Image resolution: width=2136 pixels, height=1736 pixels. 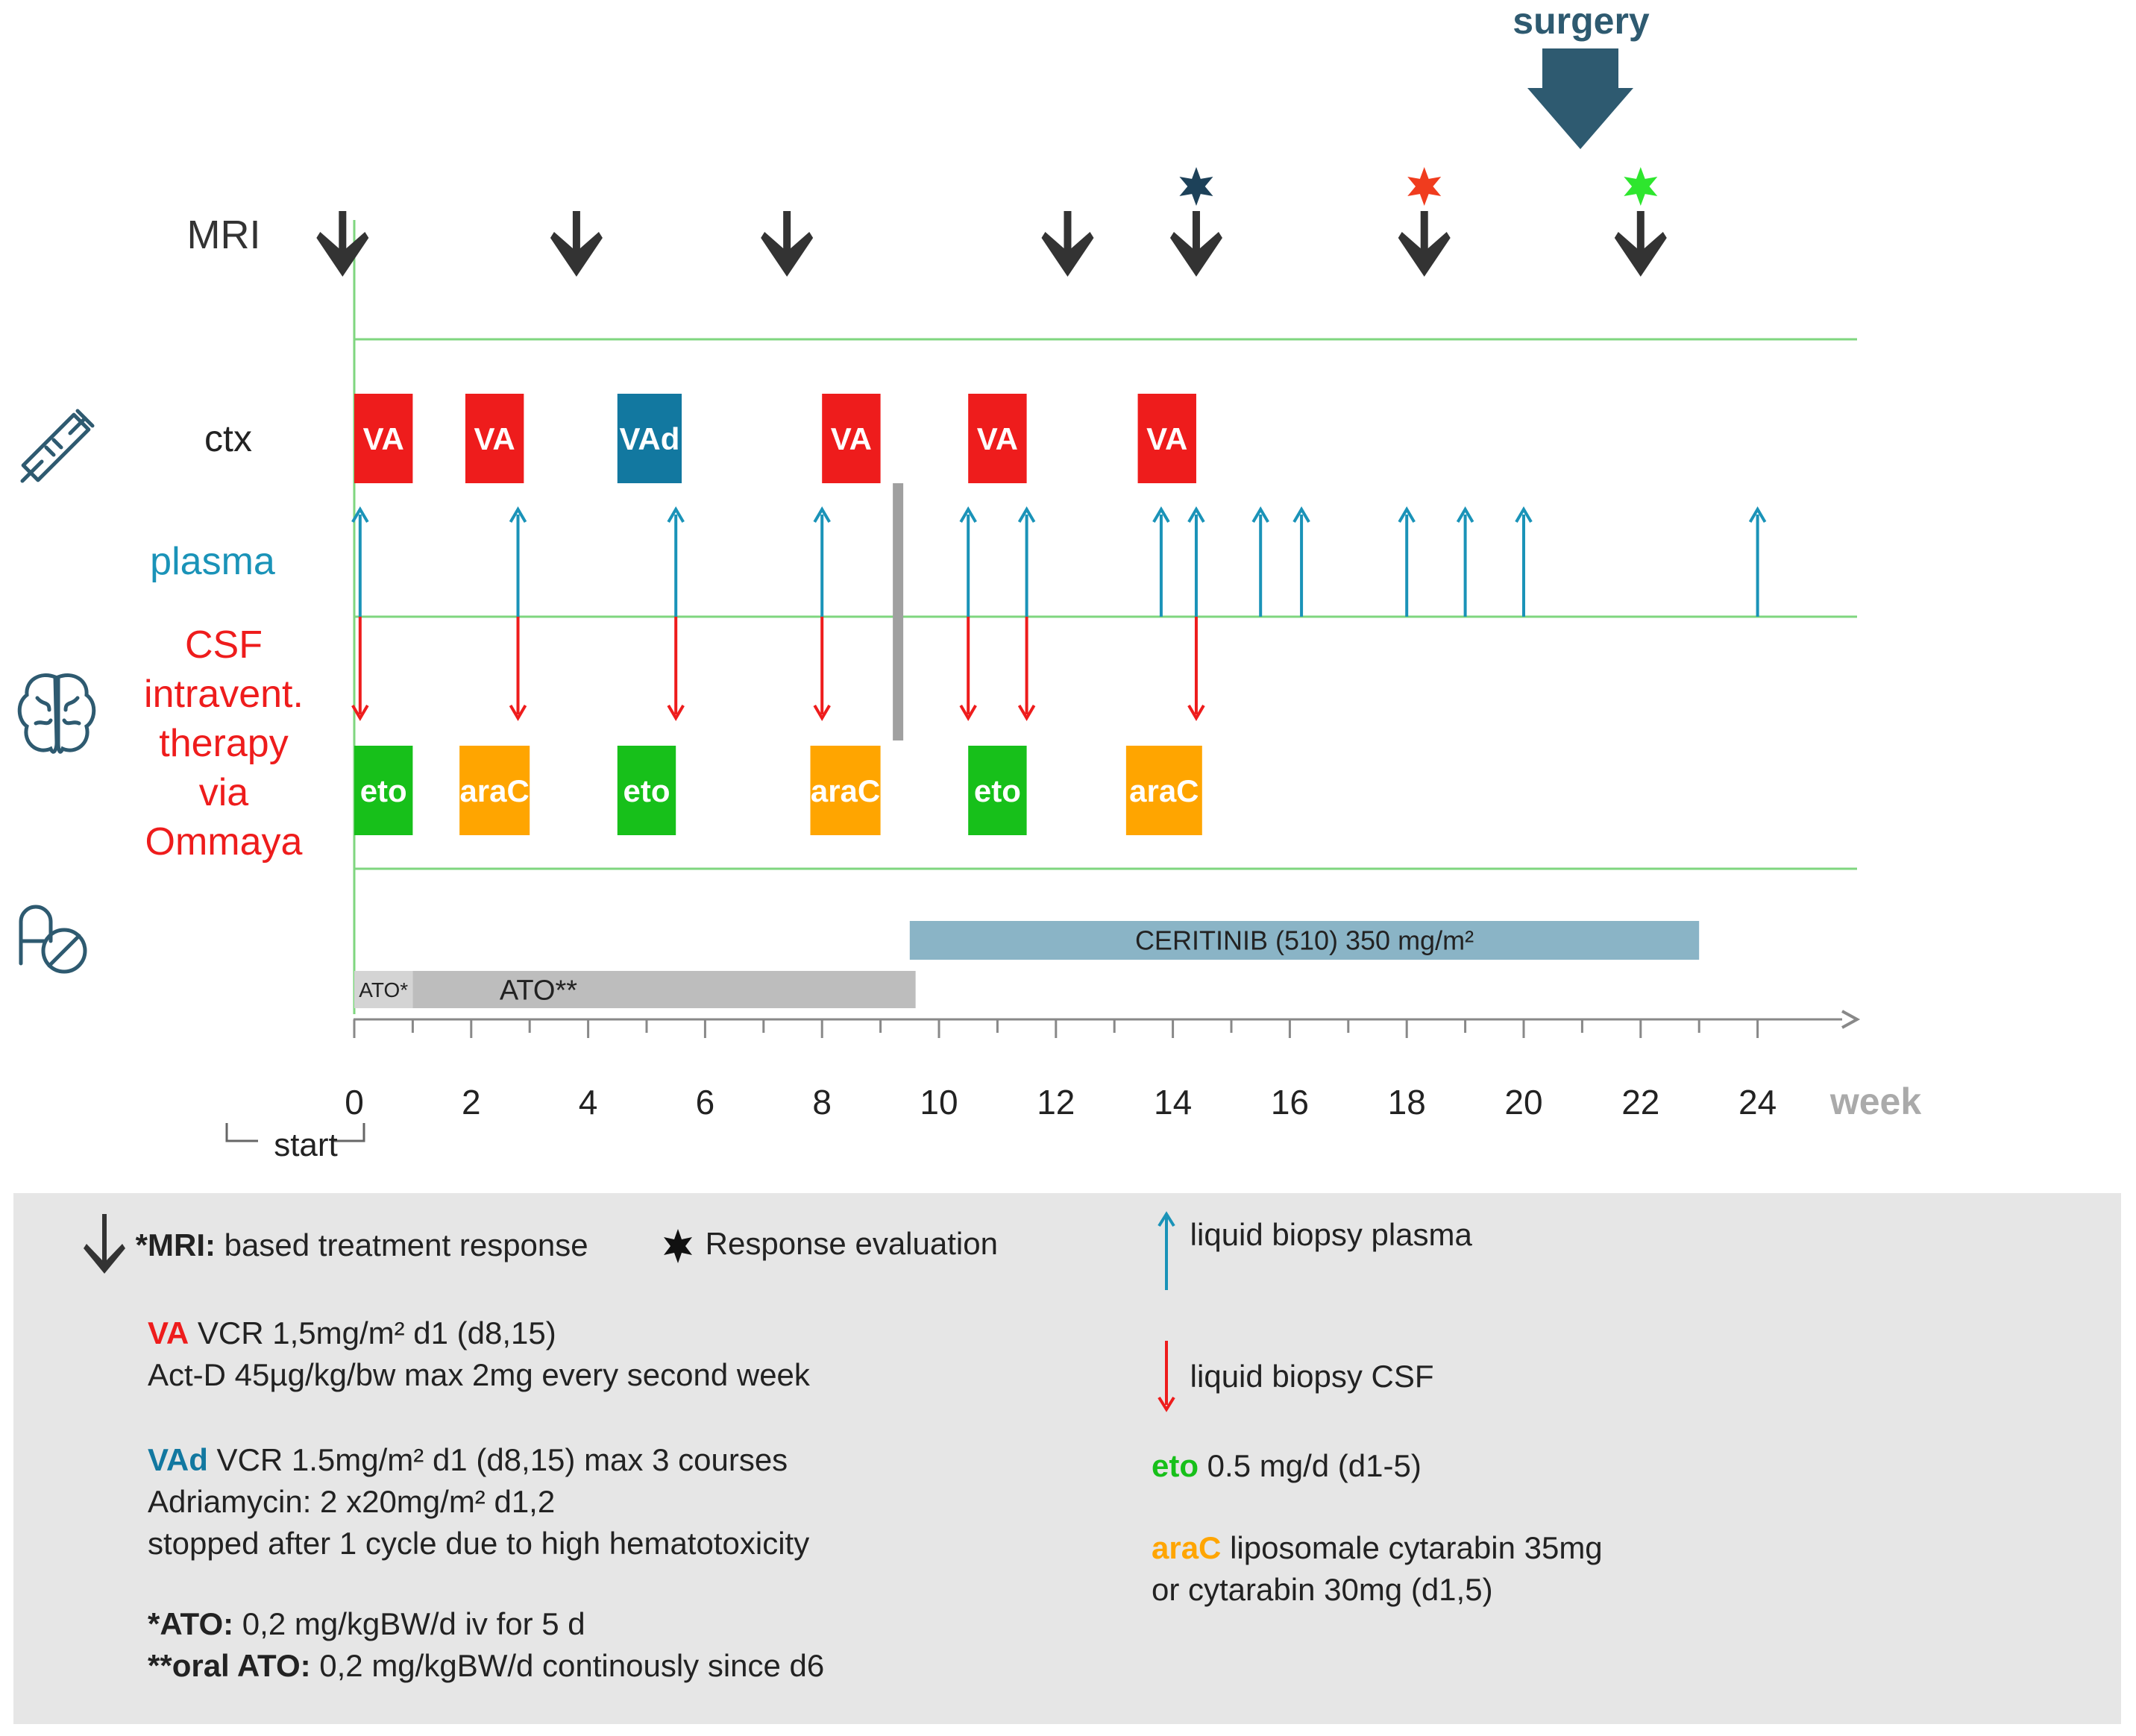 What do you see at coordinates (228, 438) in the screenshot?
I see `ctx-row-label: ctx` at bounding box center [228, 438].